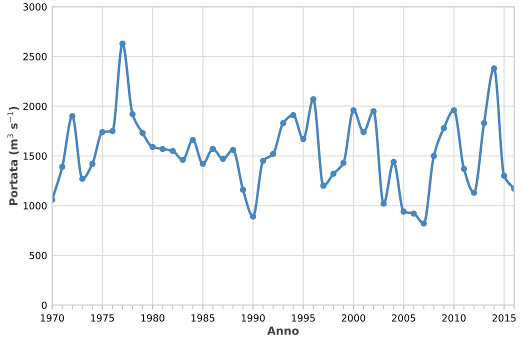 The height and width of the screenshot is (339, 522). I want to click on y-tick-label: 0, so click(44, 305).